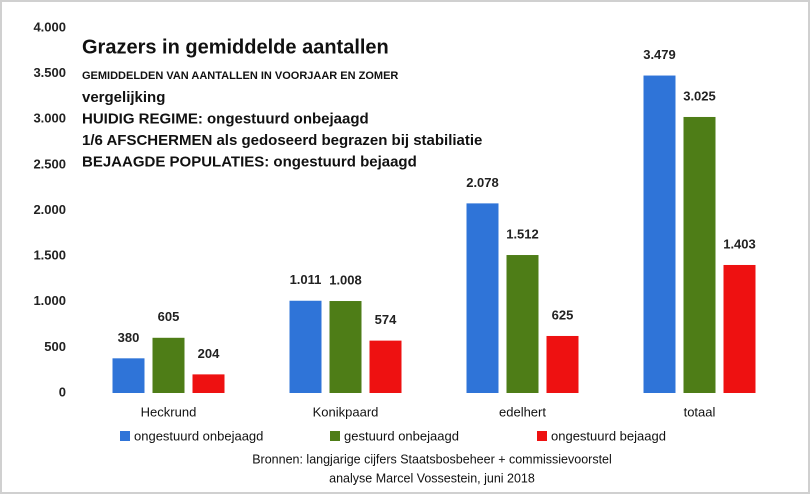 The height and width of the screenshot is (494, 810). What do you see at coordinates (49, 209) in the screenshot?
I see `y-tick-label: 2.000` at bounding box center [49, 209].